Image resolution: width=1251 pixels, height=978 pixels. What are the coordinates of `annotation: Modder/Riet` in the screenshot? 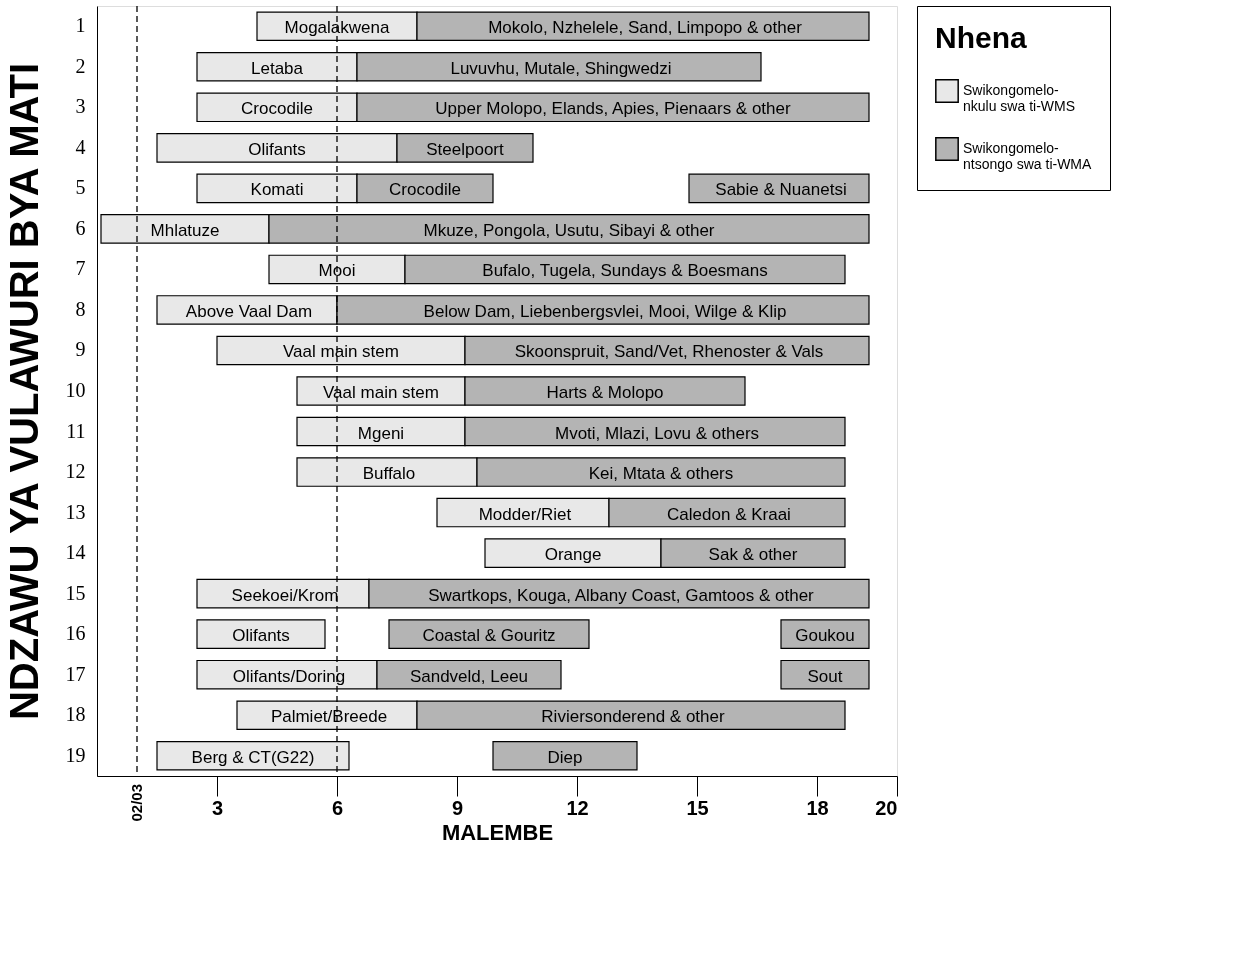 It's located at (525, 514).